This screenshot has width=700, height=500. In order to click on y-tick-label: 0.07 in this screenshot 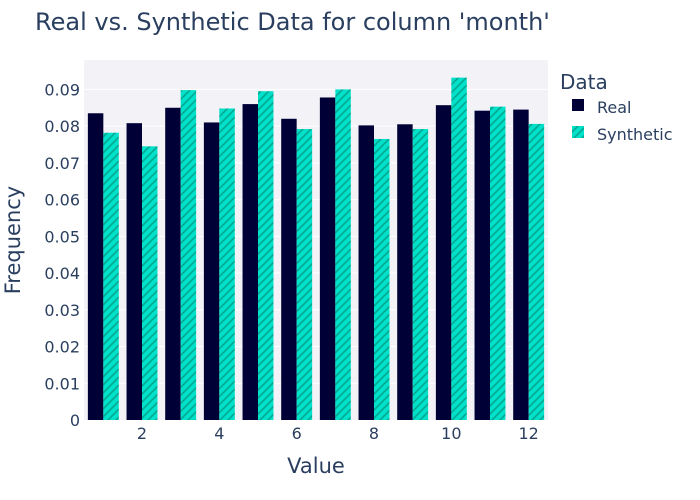, I will do `click(62, 163)`.